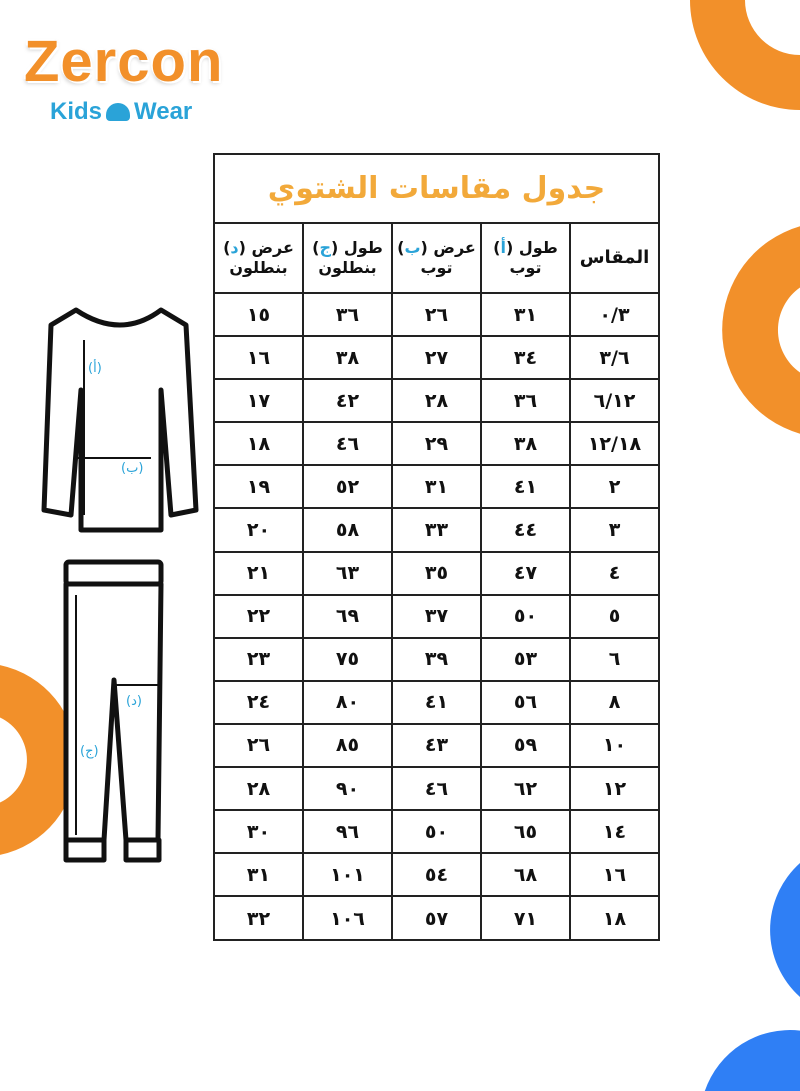  I want to click on cell-pants-length: ٨٥, so click(346, 745).